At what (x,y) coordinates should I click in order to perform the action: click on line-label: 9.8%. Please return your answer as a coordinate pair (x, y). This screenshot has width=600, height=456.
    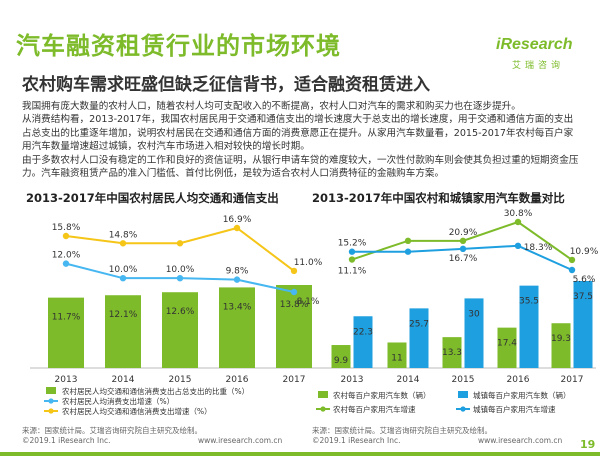
    Looking at the image, I should click on (237, 272).